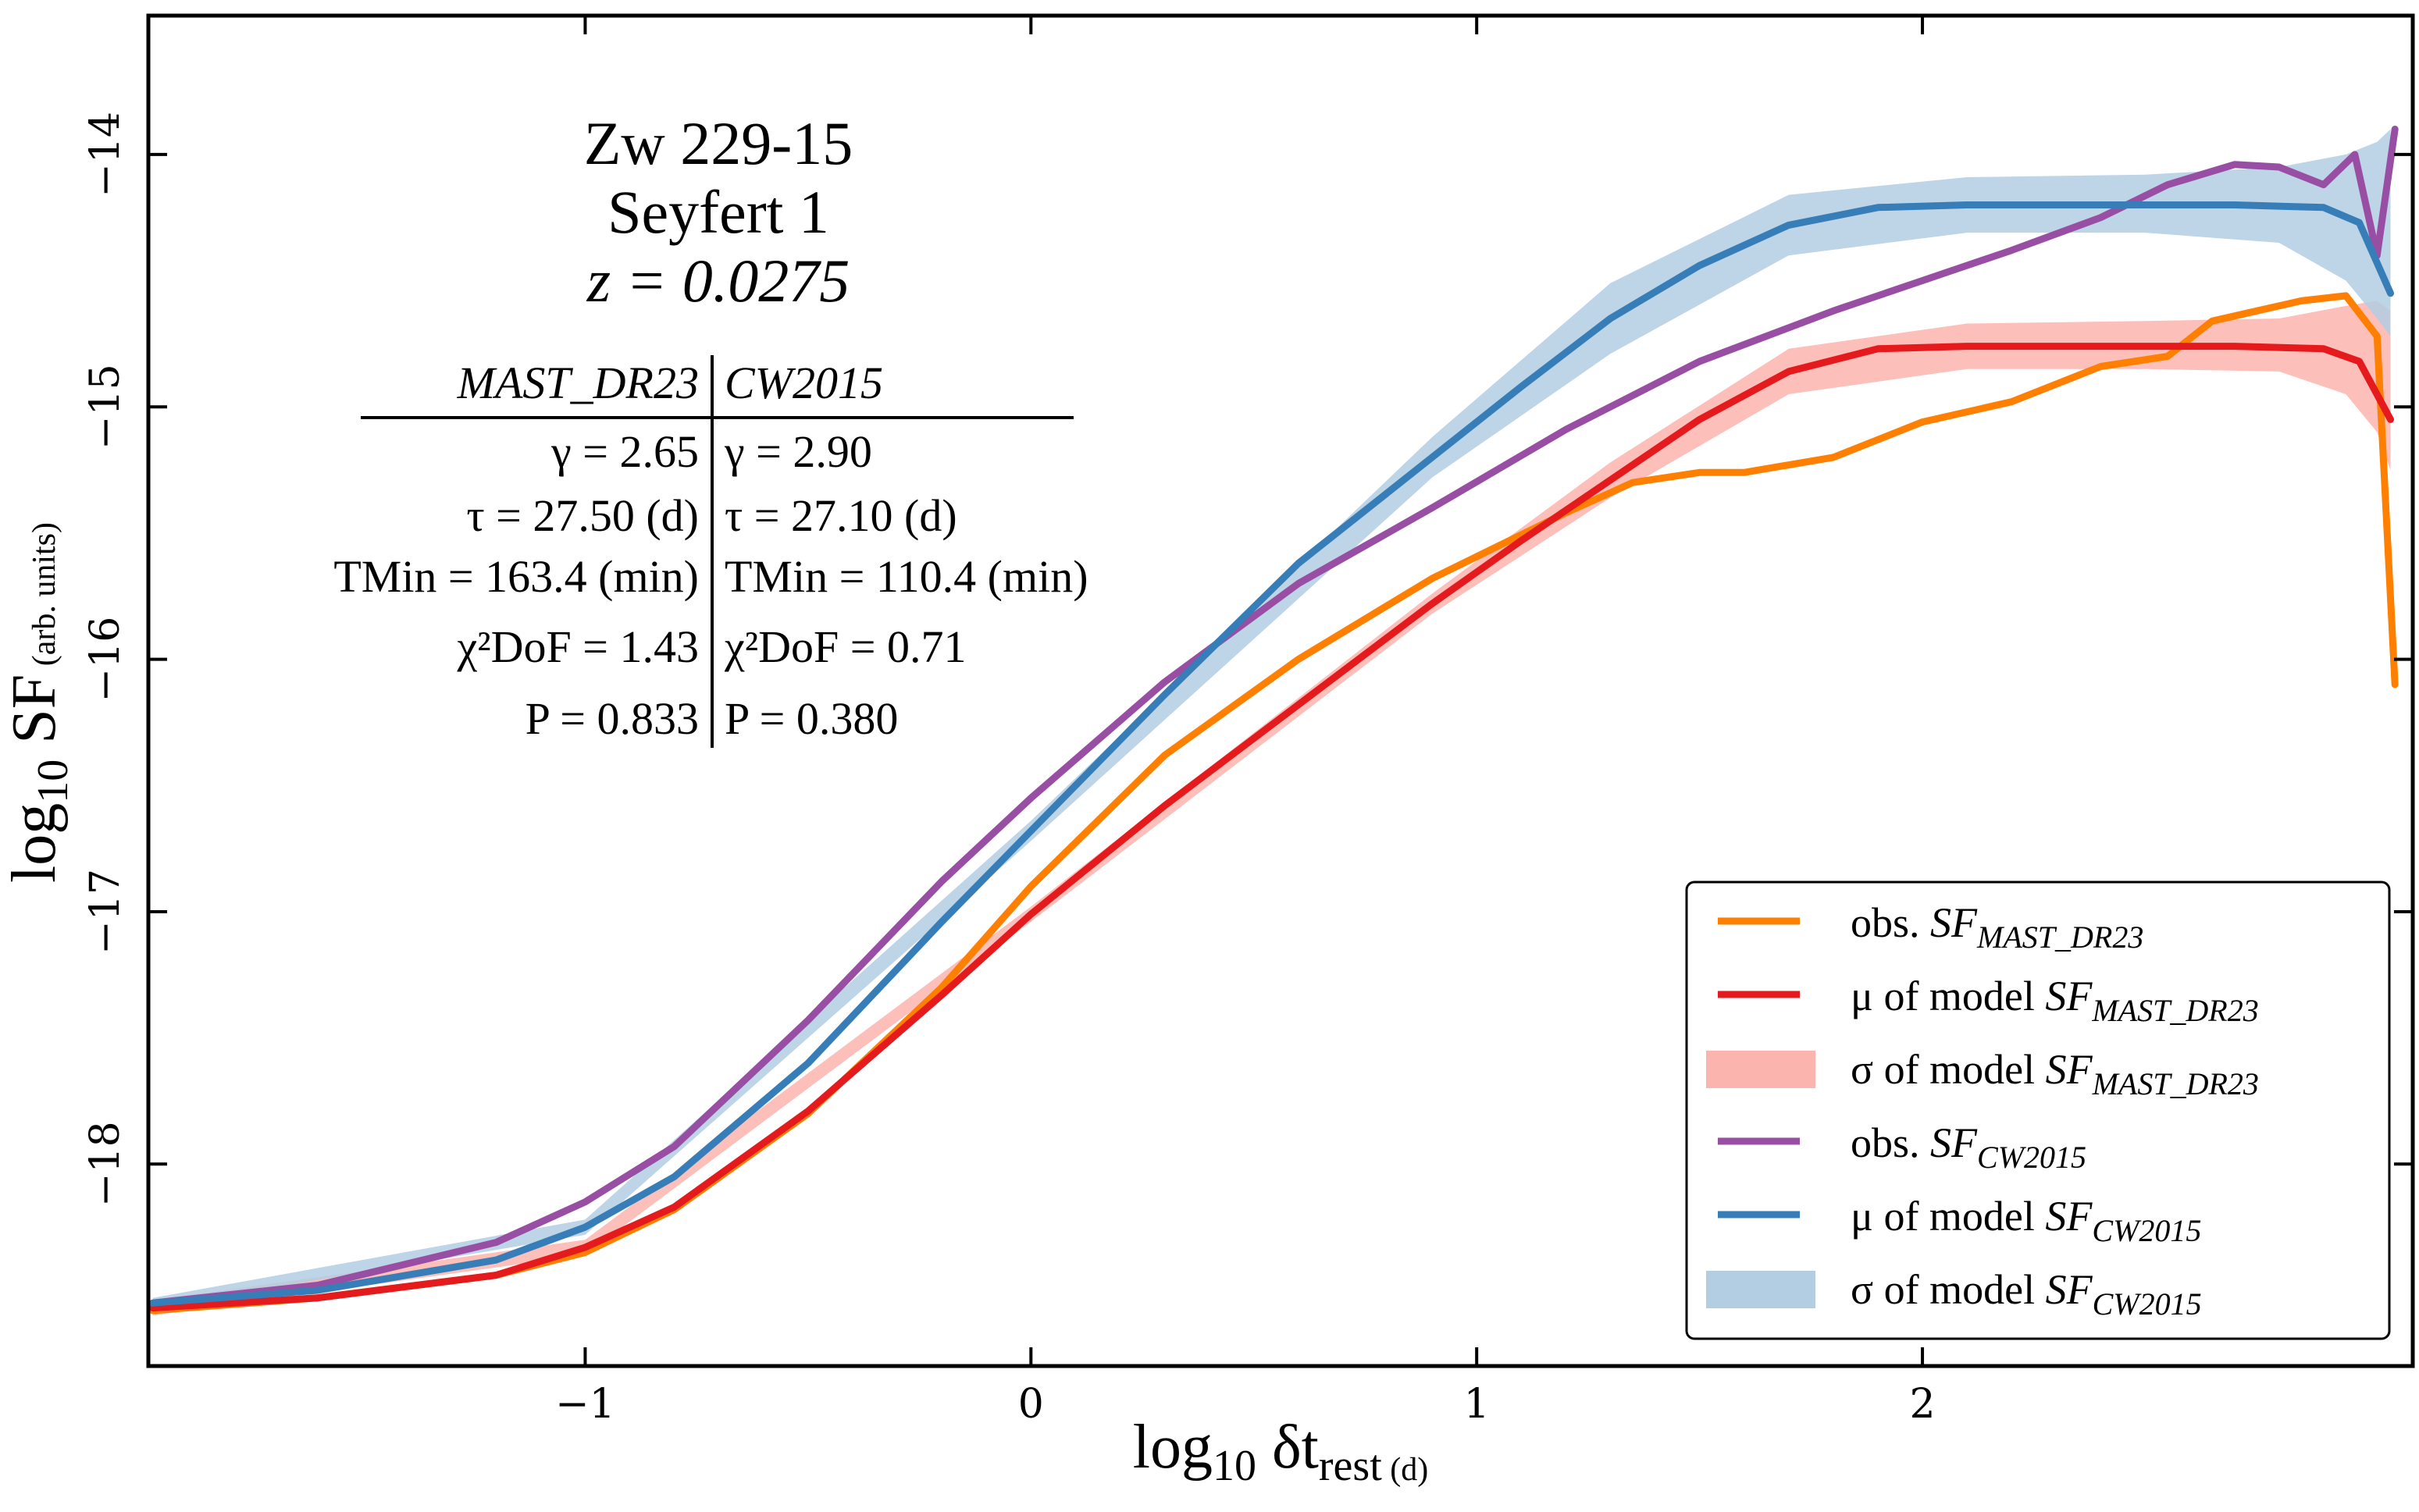 The height and width of the screenshot is (1512, 2419). Describe the element at coordinates (841, 515) in the screenshot. I see `table-cell-tau-cw: τ = 27.10 (d)` at that location.